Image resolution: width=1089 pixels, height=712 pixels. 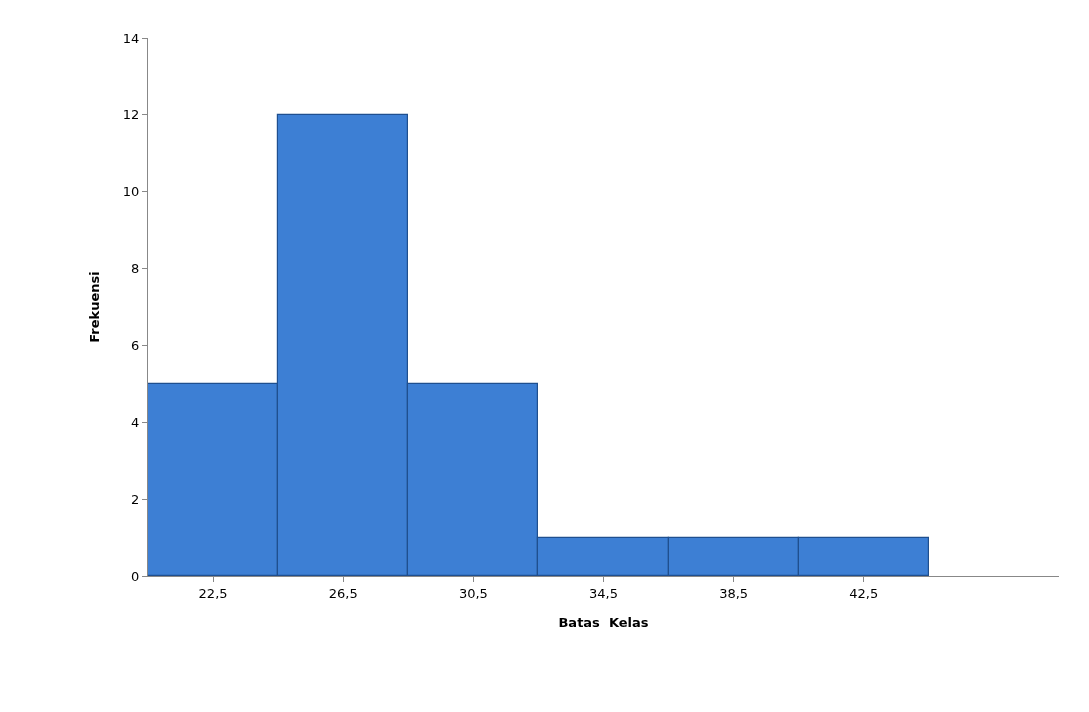 I want to click on x-axis-title: Batas Kelas, so click(x=603, y=623).